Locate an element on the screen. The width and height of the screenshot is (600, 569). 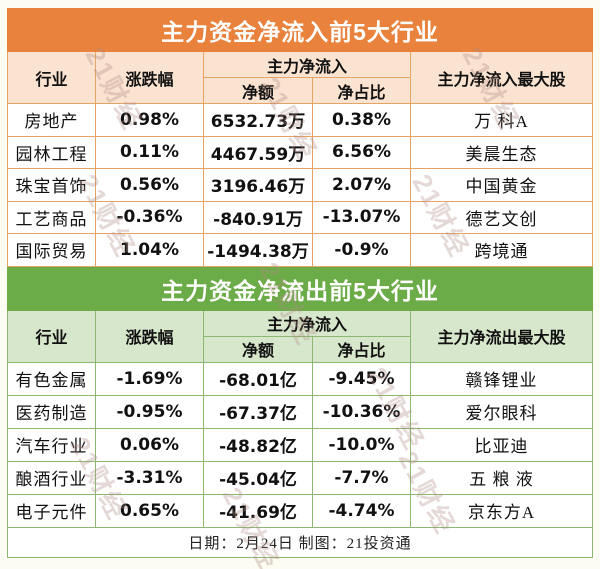
outflow-row-net-amount: -45.04亿 is located at coordinates (258, 478).